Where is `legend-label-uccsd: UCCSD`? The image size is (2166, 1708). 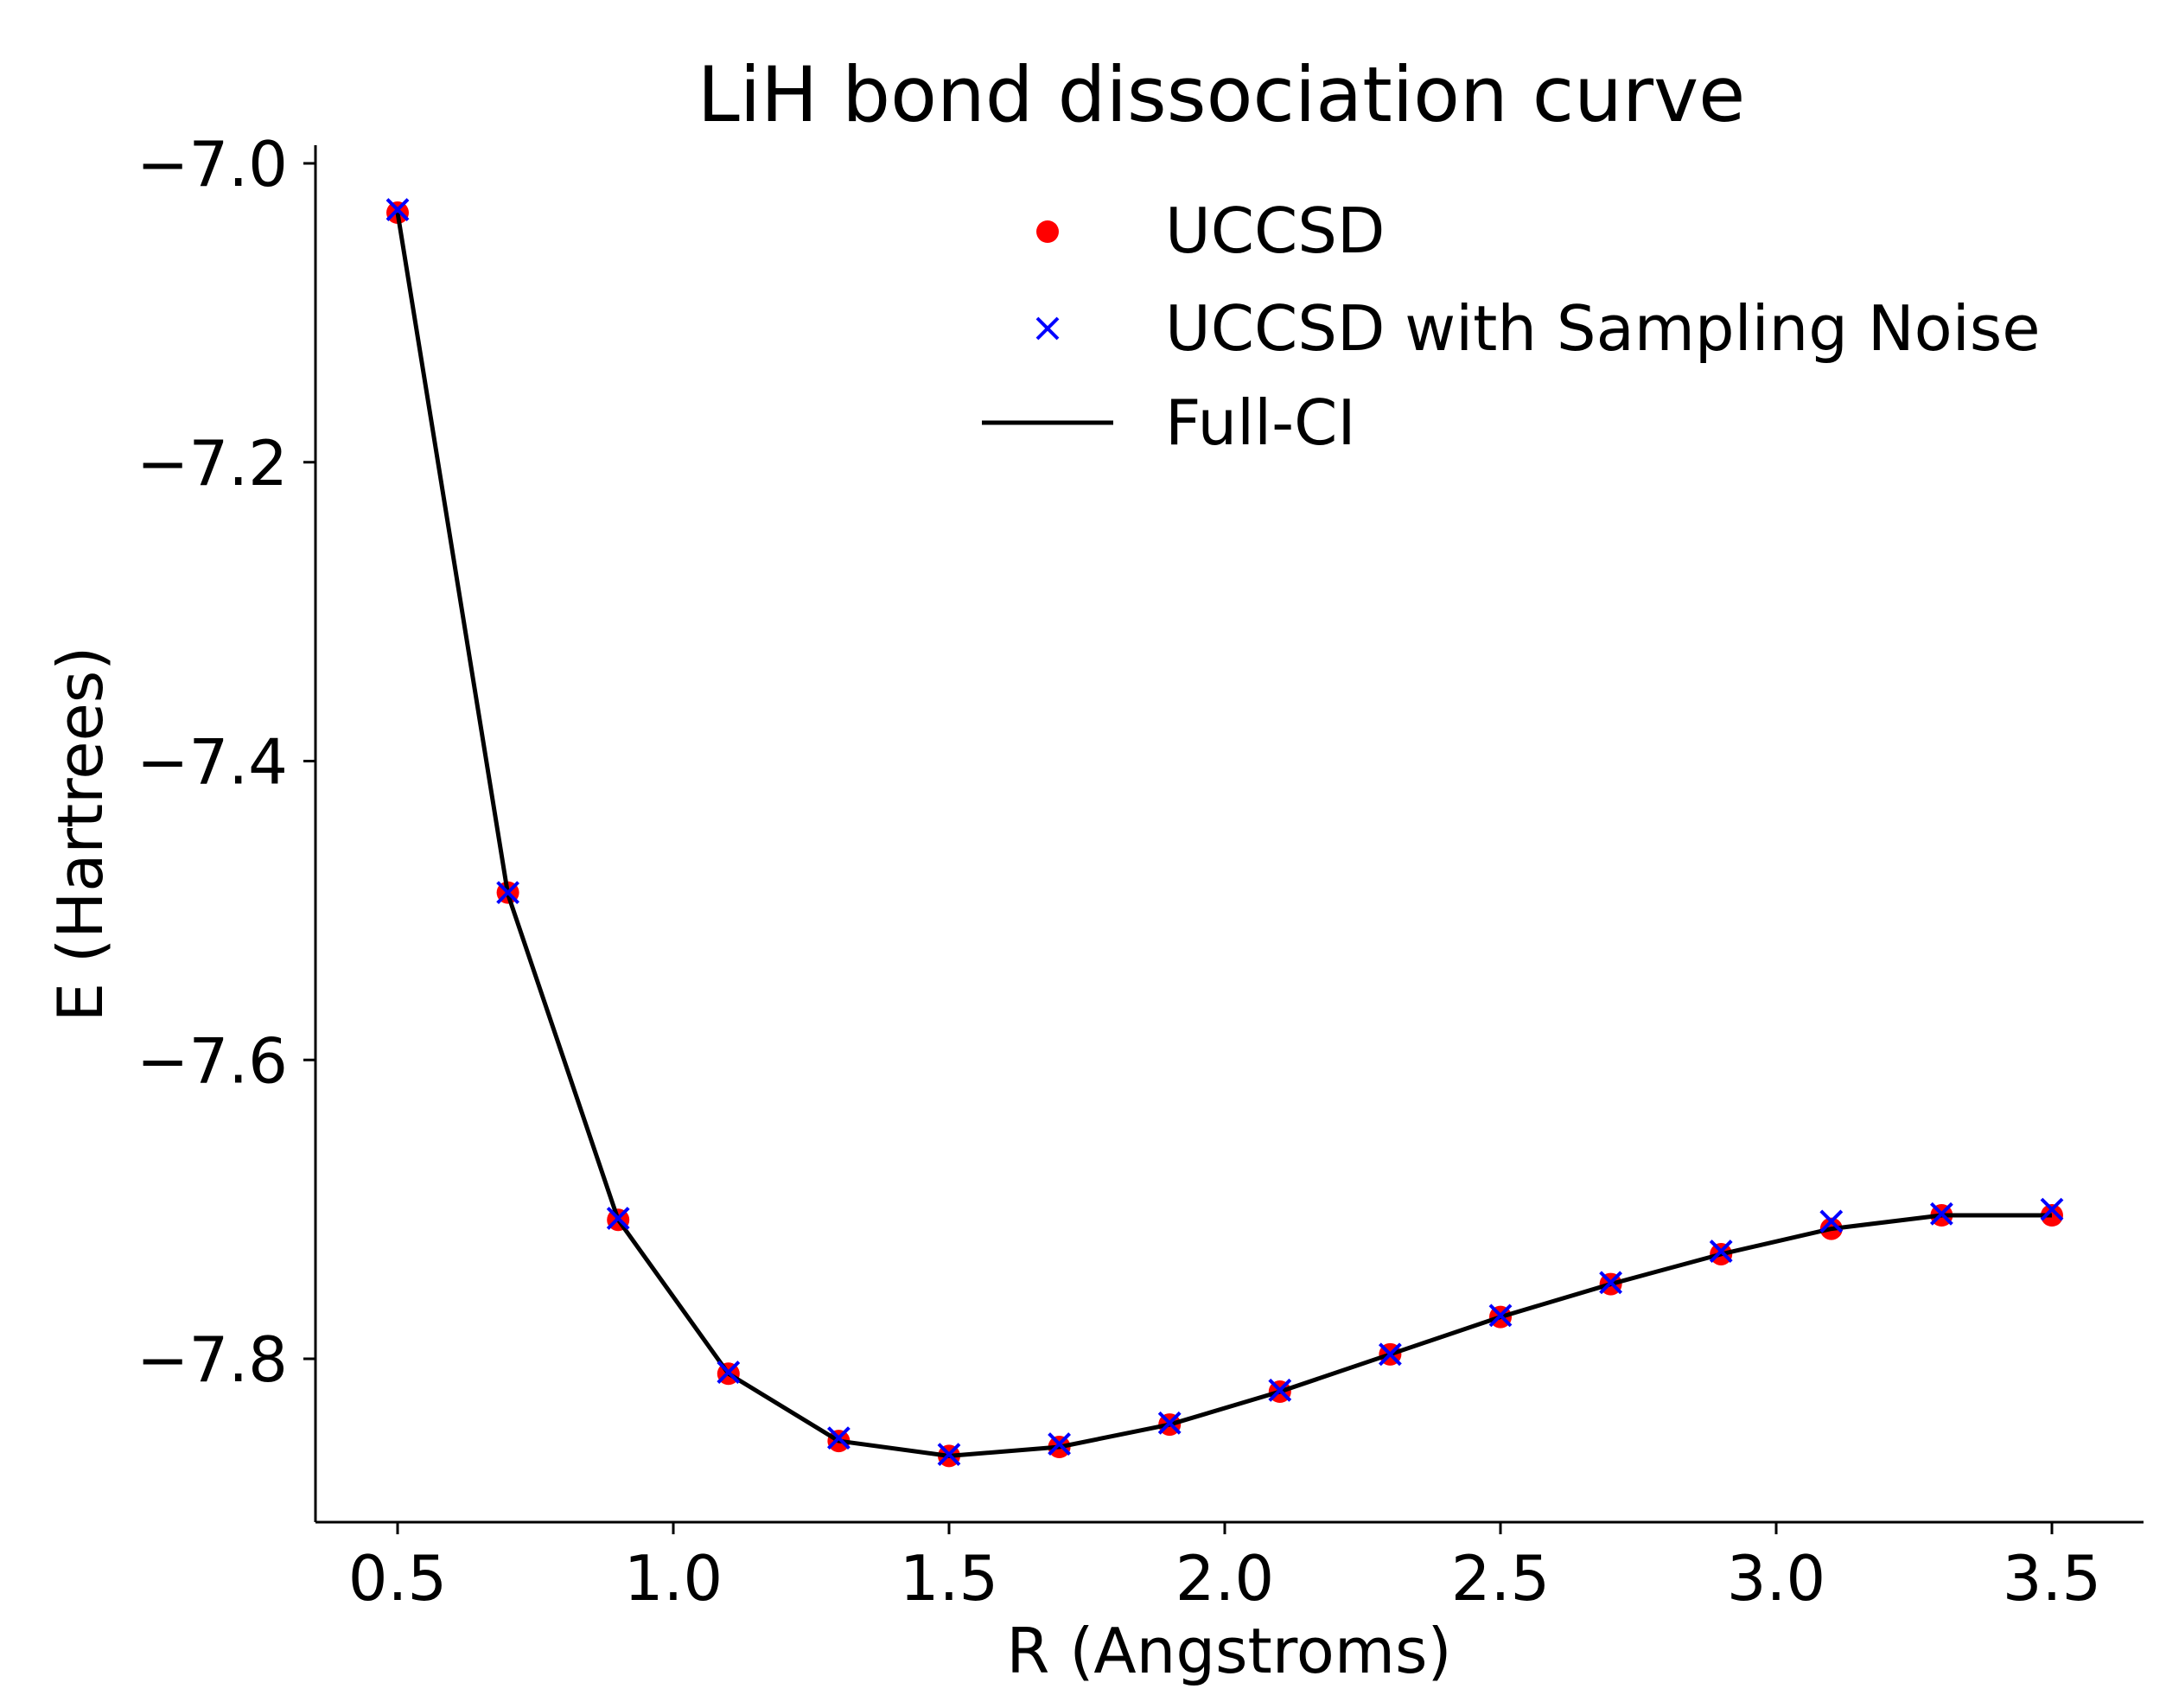 legend-label-uccsd: UCCSD is located at coordinates (1275, 230).